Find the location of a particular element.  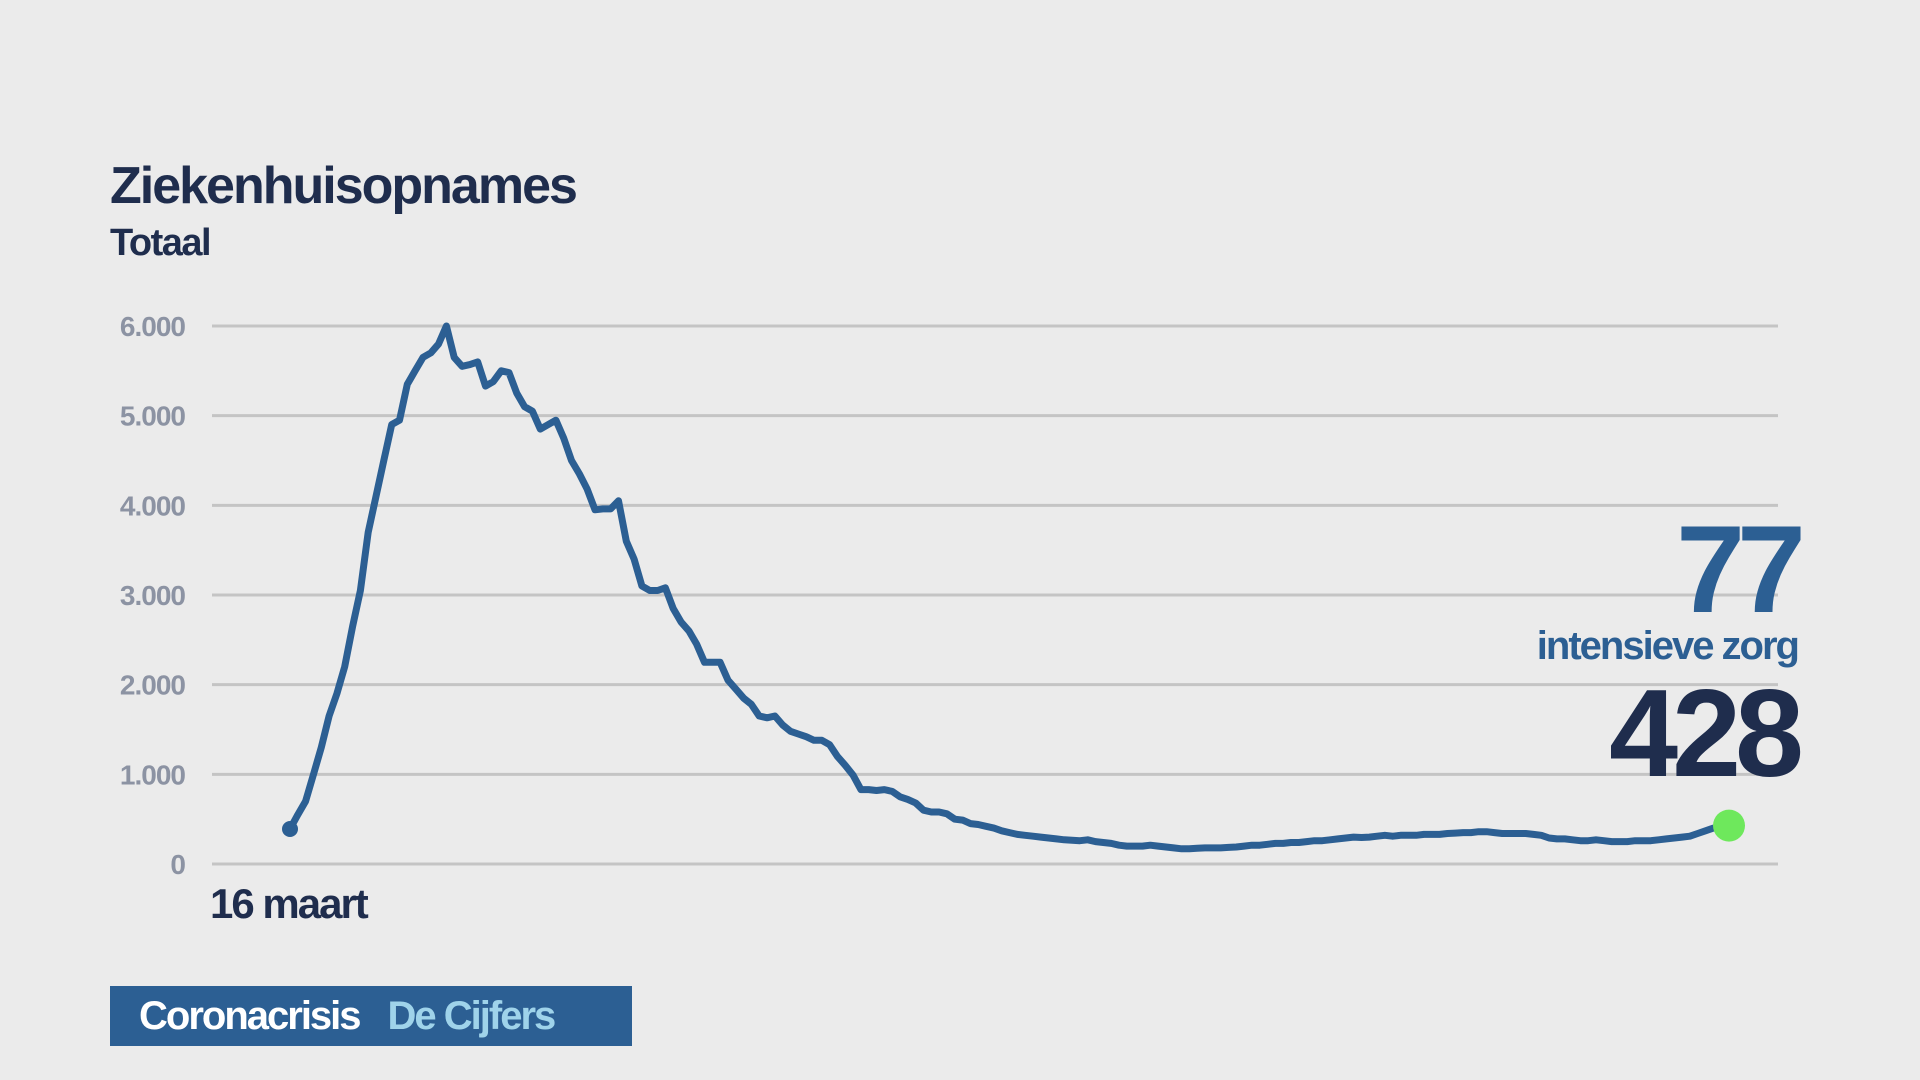

footer-label-coronacrisis: Coronacrisis is located at coordinates (250, 1015).